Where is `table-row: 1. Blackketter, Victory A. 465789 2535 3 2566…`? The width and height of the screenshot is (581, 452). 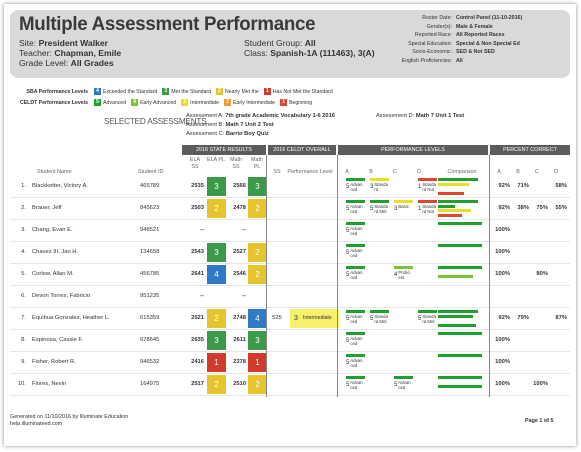
table-row: 1. Blackketter, Victory A. 465789 2535 3 2566… is located at coordinates (290, 187).